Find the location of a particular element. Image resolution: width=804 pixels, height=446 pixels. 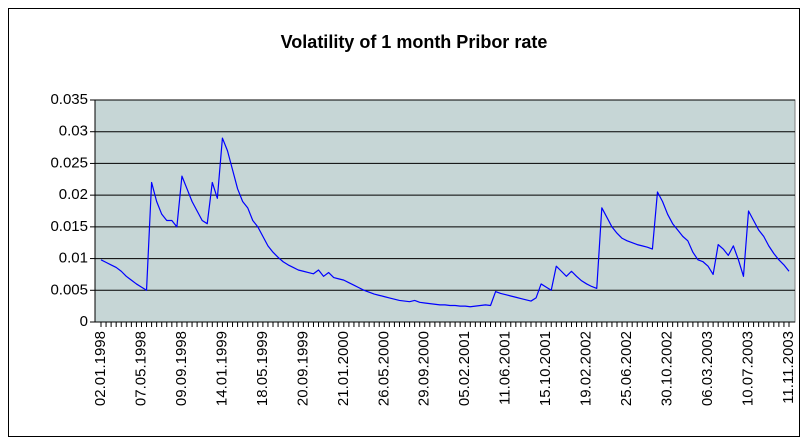

x-tick-label: 11.06.2001 is located at coordinates (505, 368).